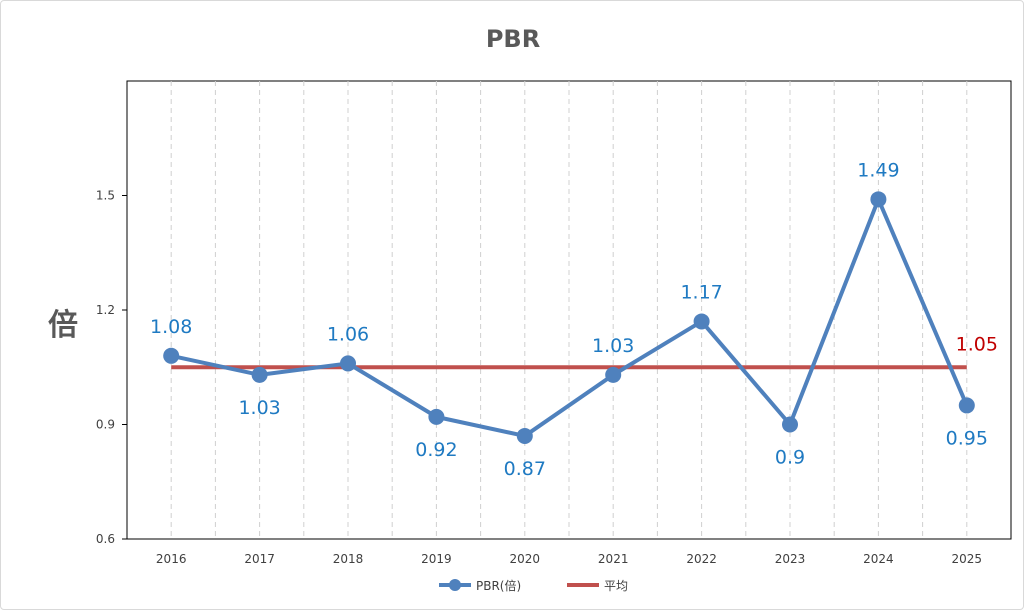 This screenshot has width=1024, height=611. What do you see at coordinates (105, 196) in the screenshot?
I see `y-tick-label: 1.5` at bounding box center [105, 196].